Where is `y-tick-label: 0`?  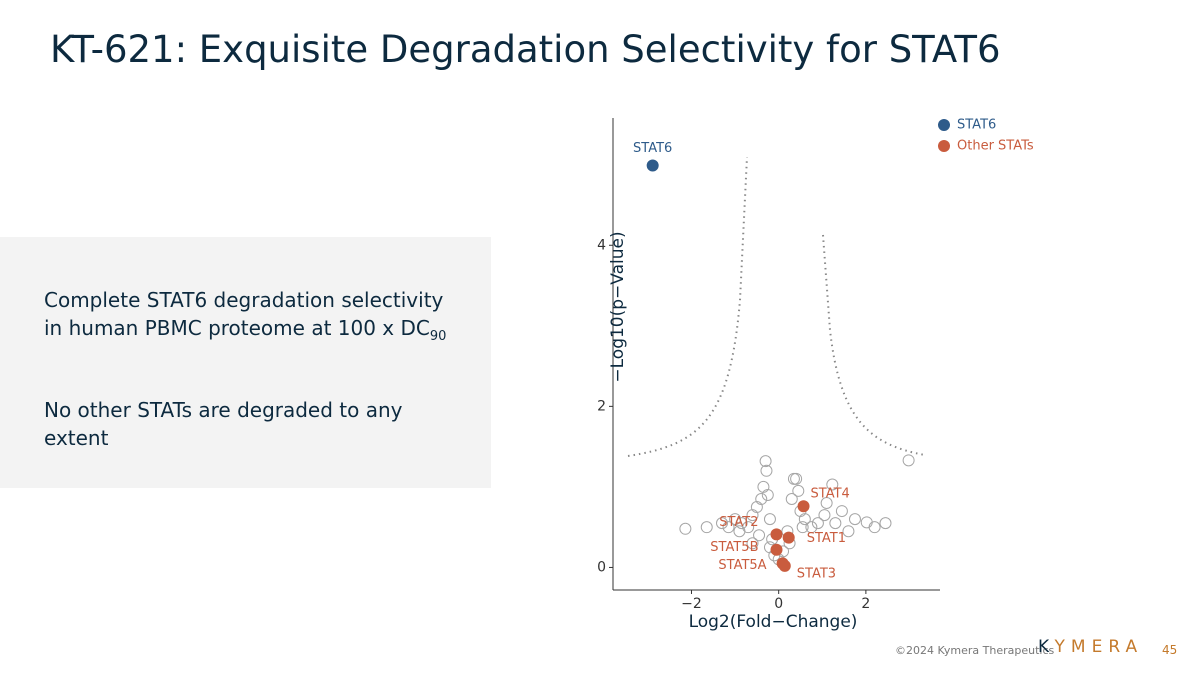
y-tick-label: 0 is located at coordinates (601, 567).